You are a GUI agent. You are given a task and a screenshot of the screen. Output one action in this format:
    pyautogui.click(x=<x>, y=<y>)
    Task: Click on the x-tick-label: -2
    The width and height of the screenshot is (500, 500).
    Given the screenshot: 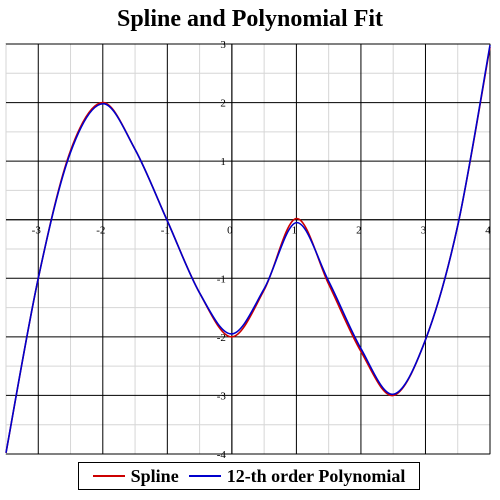 What is the action you would take?
    pyautogui.click(x=100, y=231)
    